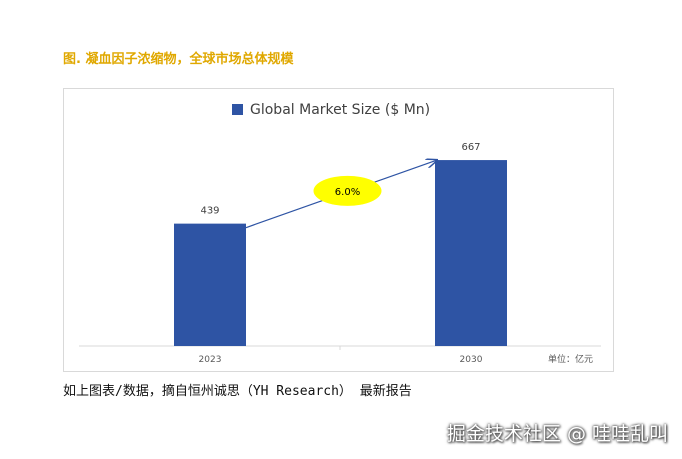 This screenshot has width=682, height=459. I want to click on bar-2030, so click(471, 253).